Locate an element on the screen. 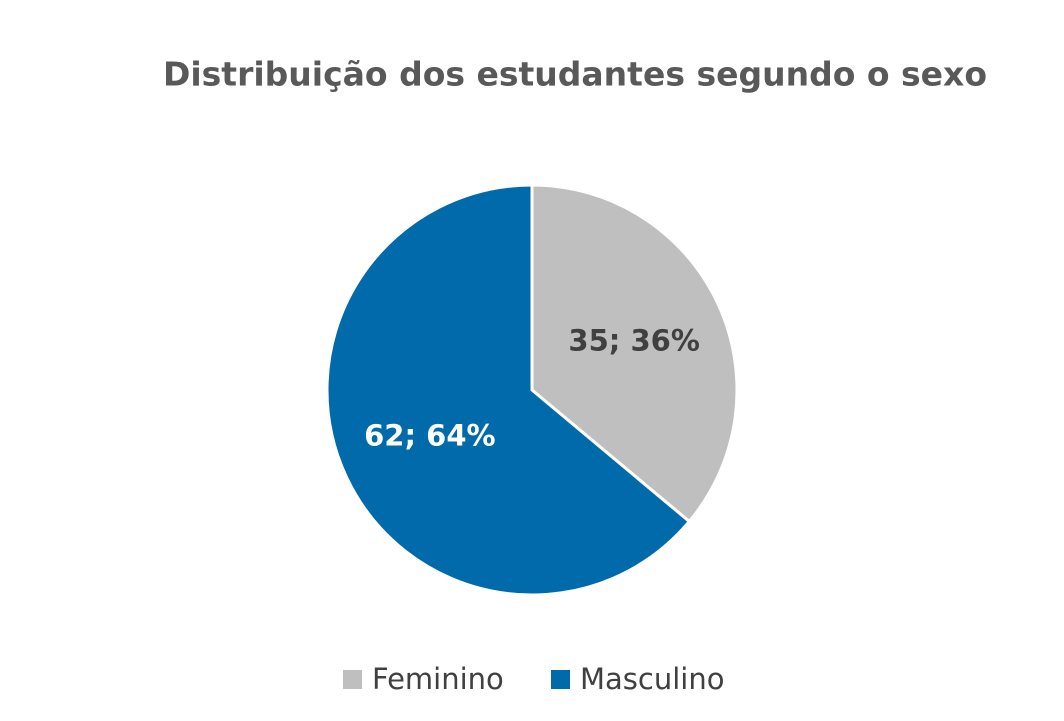 This screenshot has height=721, width=1064. data-label: 62; 64% is located at coordinates (429, 436).